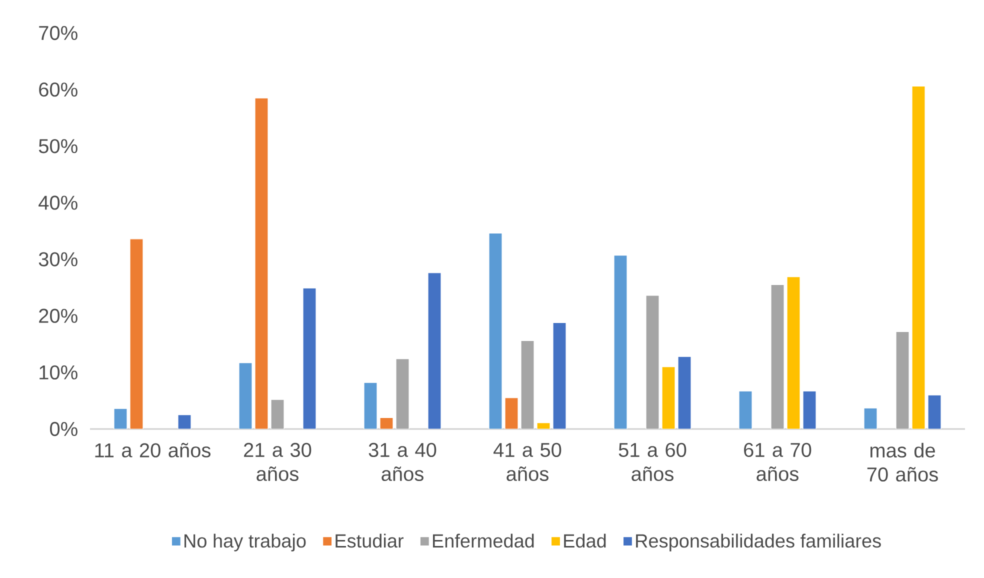 This screenshot has height=578, width=984. Describe the element at coordinates (278, 462) in the screenshot. I see `x-tick-label: 21 a 30 años` at that location.